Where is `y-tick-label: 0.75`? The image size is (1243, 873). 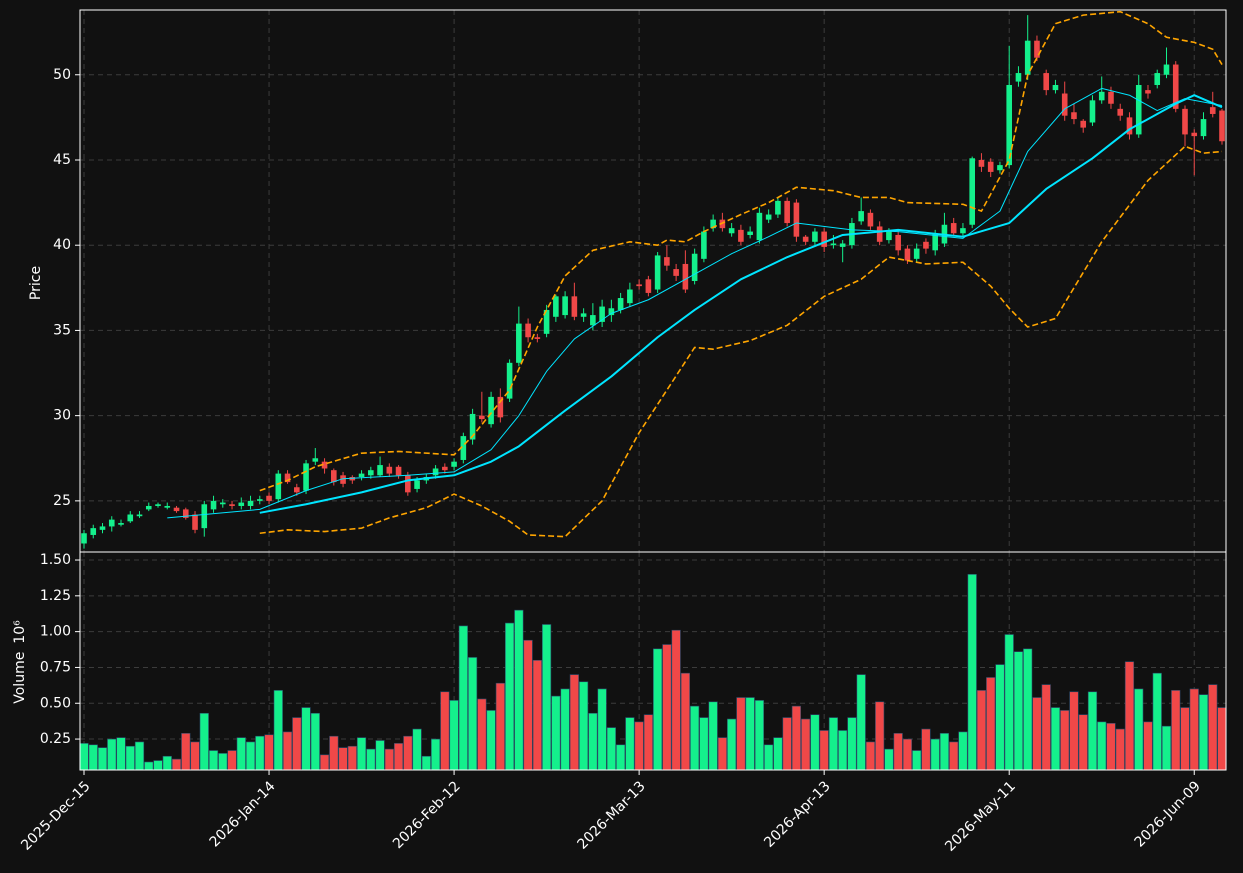 y-tick-label: 0.75 is located at coordinates (55, 667).